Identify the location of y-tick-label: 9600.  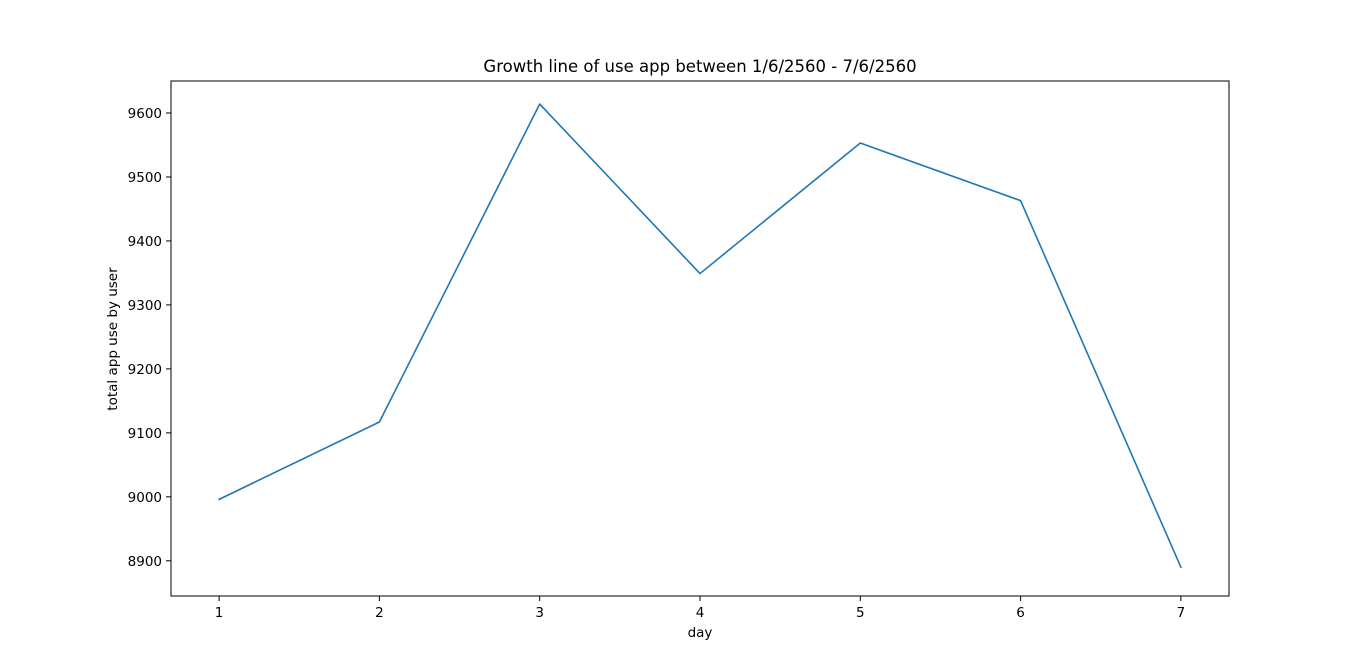
(145, 114).